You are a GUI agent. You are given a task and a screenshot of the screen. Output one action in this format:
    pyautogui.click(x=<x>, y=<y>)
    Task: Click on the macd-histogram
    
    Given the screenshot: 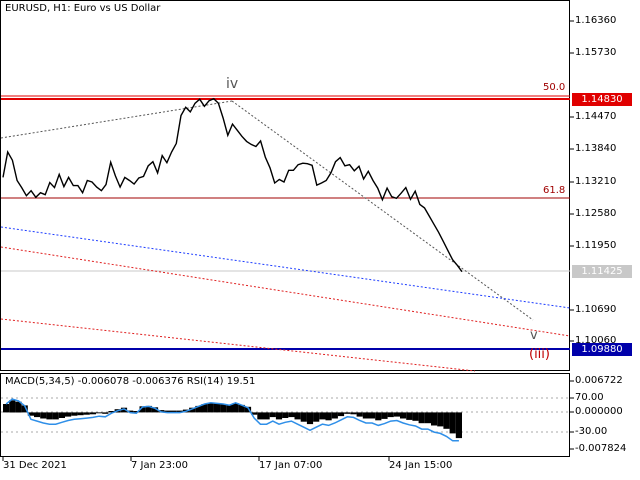 What is the action you would take?
    pyautogui.click(x=232, y=419)
    